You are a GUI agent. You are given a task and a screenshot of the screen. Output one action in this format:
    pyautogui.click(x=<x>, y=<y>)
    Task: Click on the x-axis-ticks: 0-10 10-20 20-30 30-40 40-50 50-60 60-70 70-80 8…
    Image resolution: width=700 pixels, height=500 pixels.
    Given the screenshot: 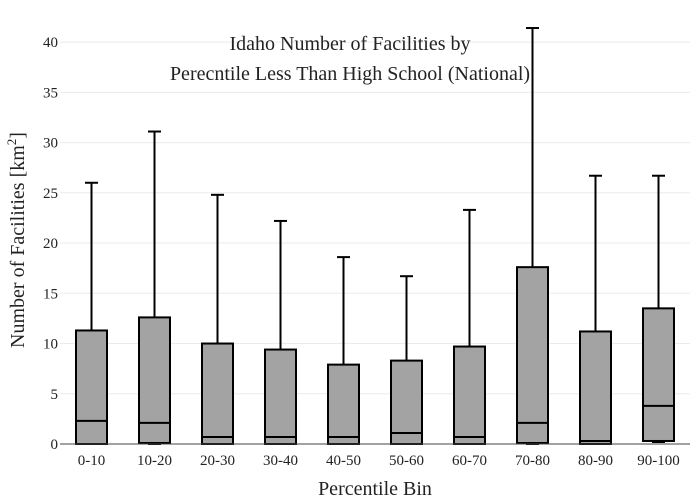 What is the action you would take?
    pyautogui.click(x=379, y=461)
    